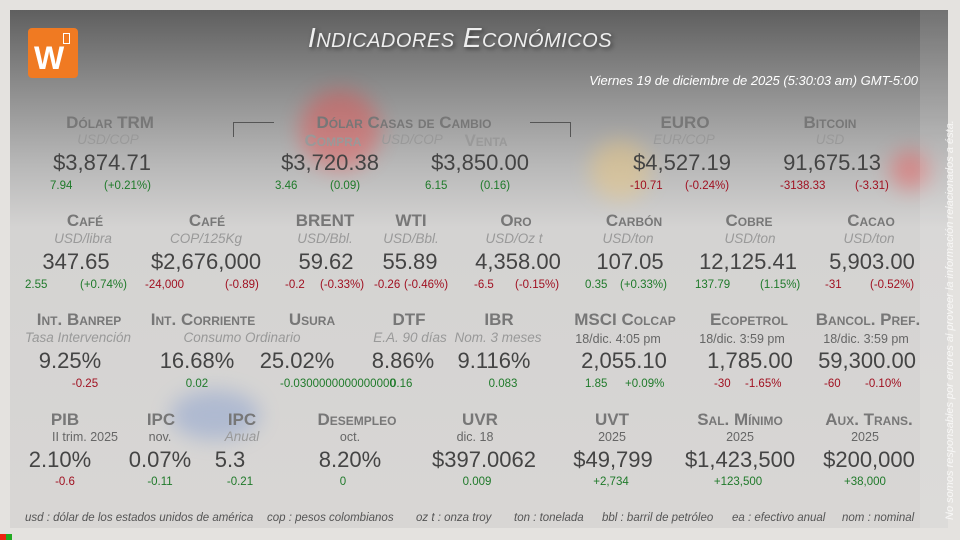 This screenshot has height=540, width=960. Describe the element at coordinates (499, 319) in the screenshot. I see `ibr-title: IBR` at that location.